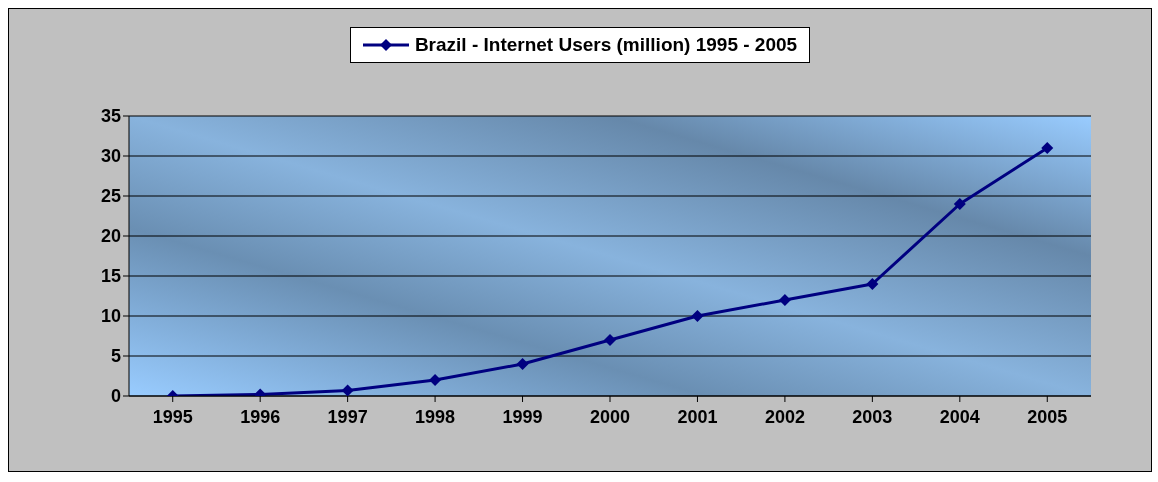 The height and width of the screenshot is (482, 1158). What do you see at coordinates (784, 416) in the screenshot?
I see `x-tick-label: 2002` at bounding box center [784, 416].